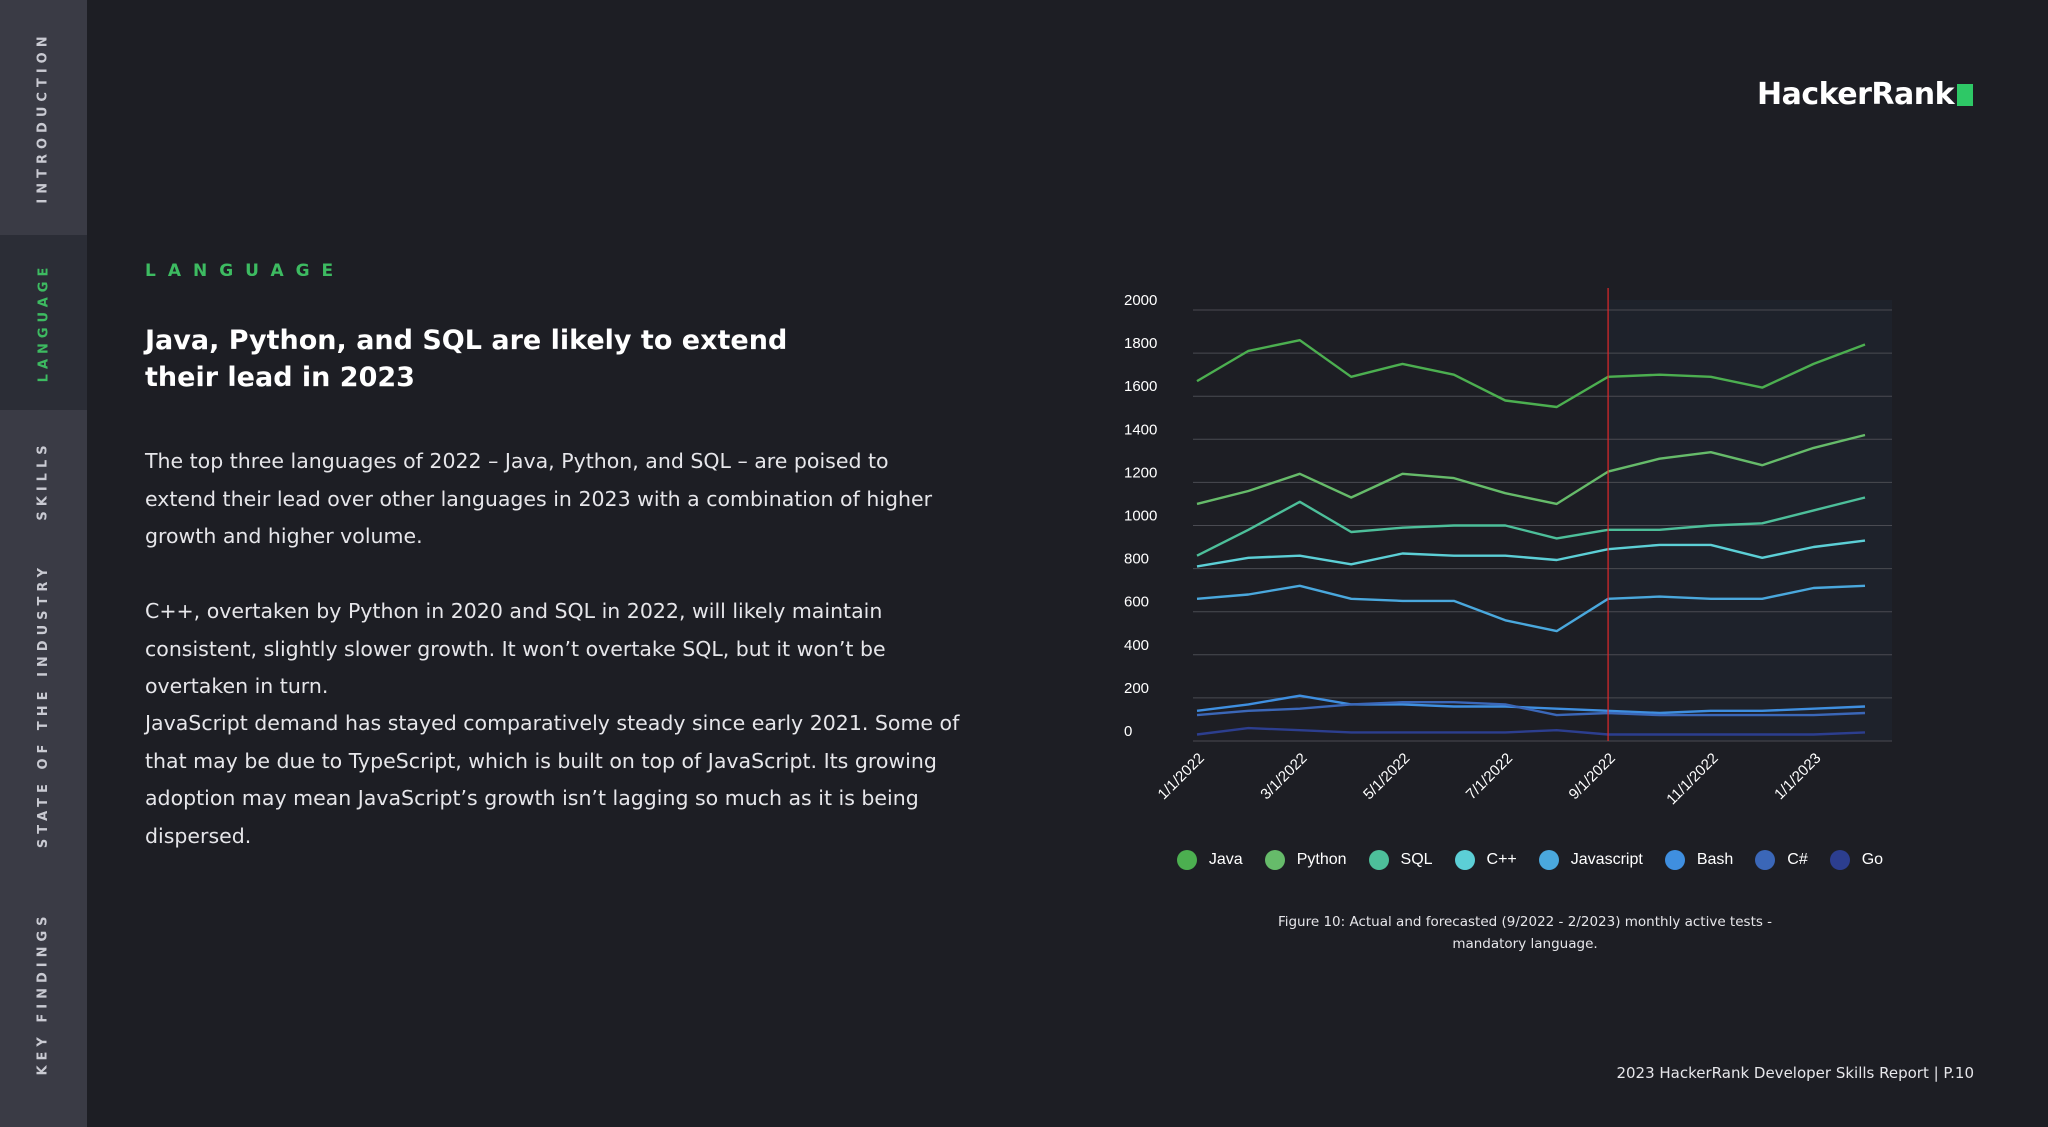  I want to click on nav-tab-state-of-the-industry: STATE OF THE INDUSTRY, so click(43, 705).